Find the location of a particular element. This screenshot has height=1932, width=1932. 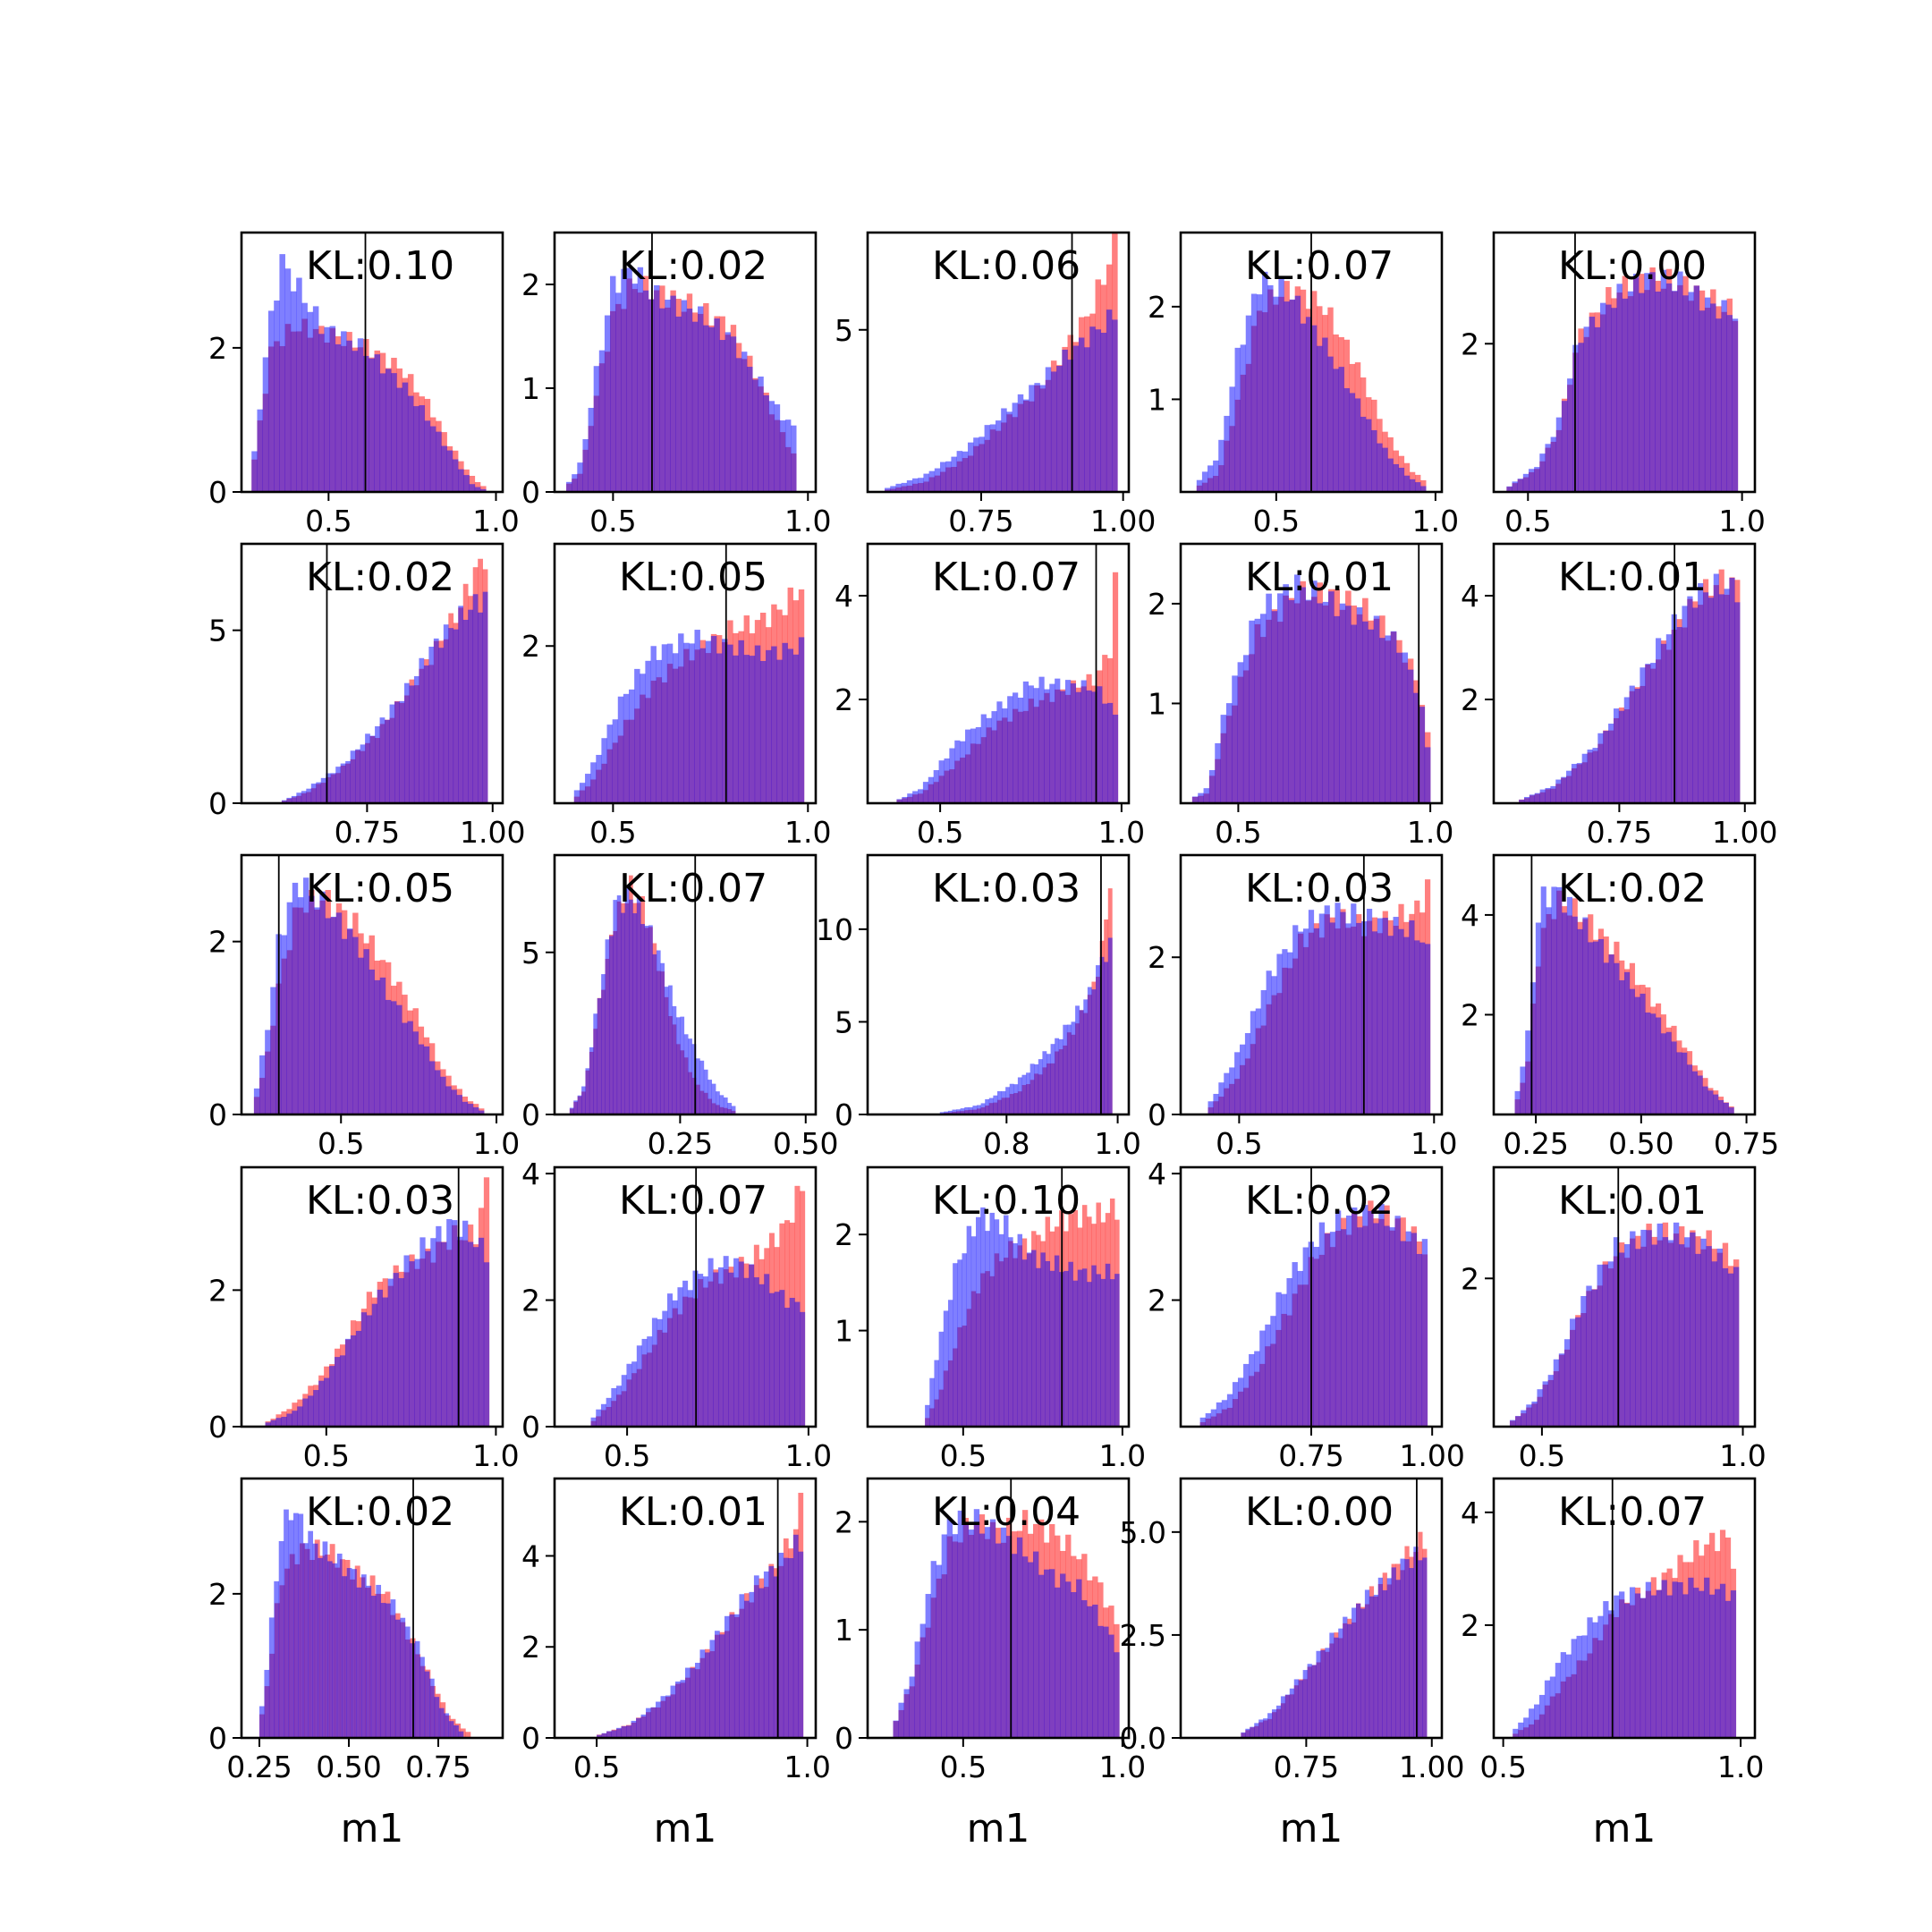

kl-annotation: KL:0.07 is located at coordinates (1319, 266).